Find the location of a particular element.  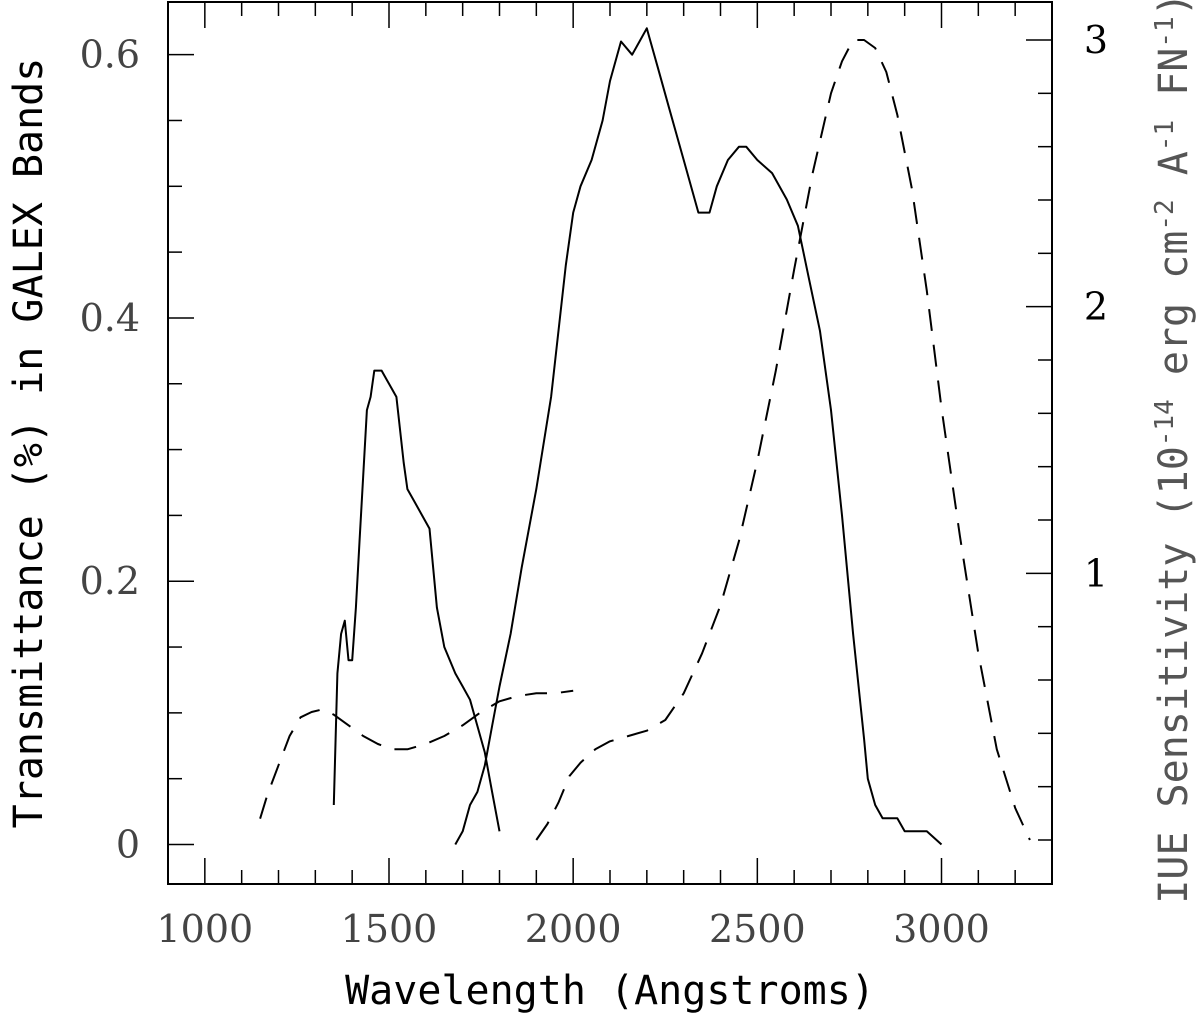

y-right-title-part3: A is located at coordinates (1174, 175).